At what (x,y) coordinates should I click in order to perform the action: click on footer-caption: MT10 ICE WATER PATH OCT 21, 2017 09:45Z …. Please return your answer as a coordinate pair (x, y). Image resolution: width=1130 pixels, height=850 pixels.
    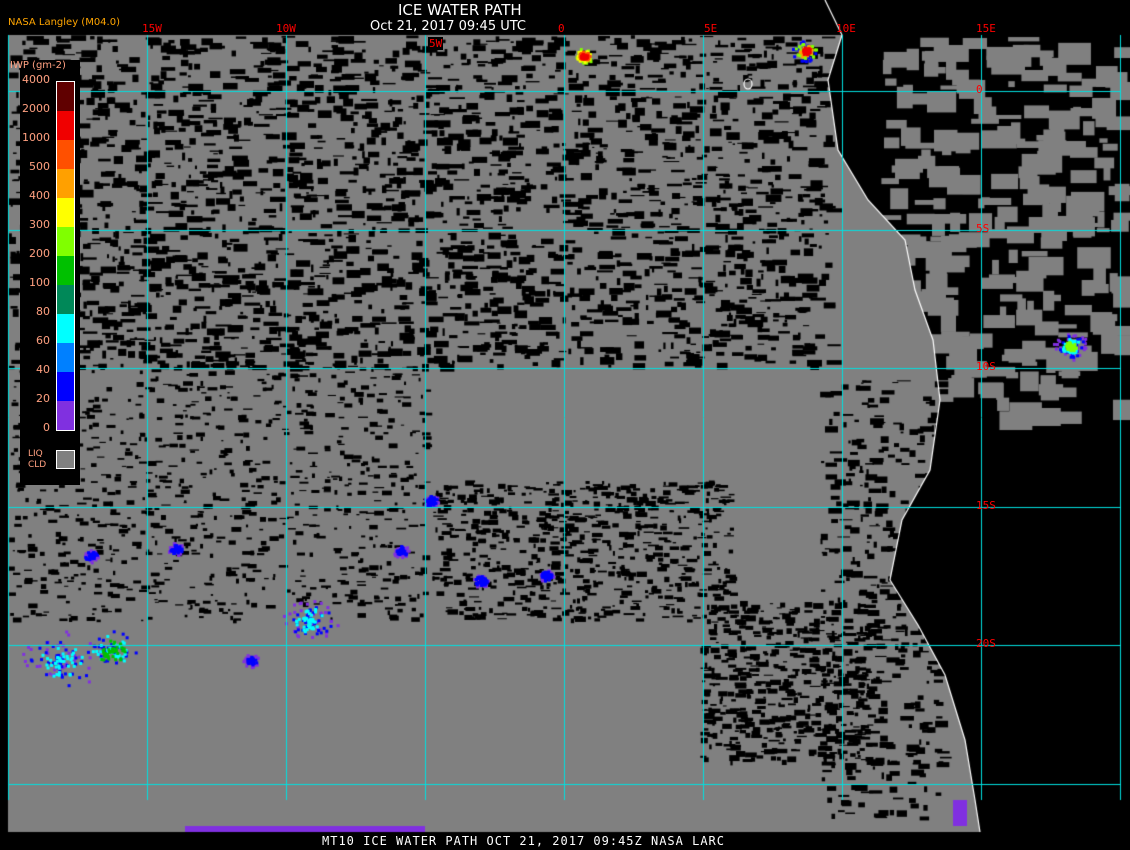
    Looking at the image, I should click on (524, 841).